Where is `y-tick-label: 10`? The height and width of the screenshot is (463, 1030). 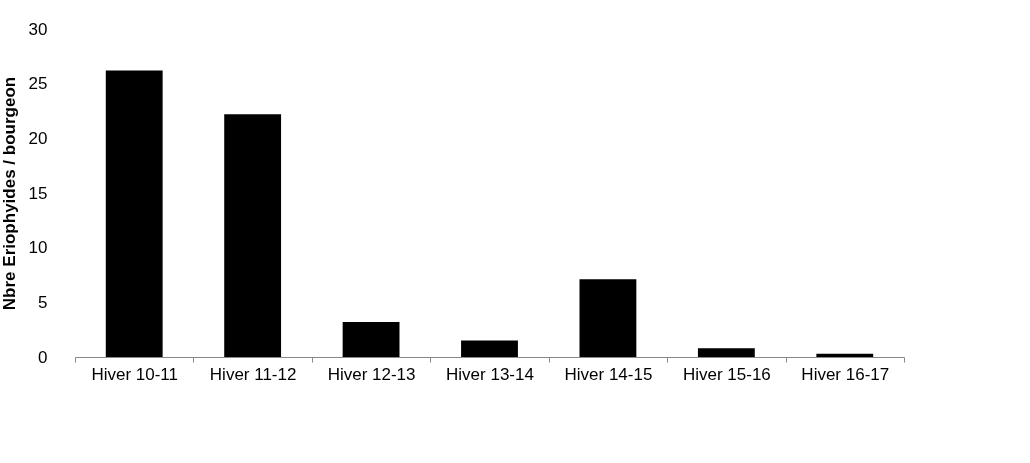 y-tick-label: 10 is located at coordinates (38, 248).